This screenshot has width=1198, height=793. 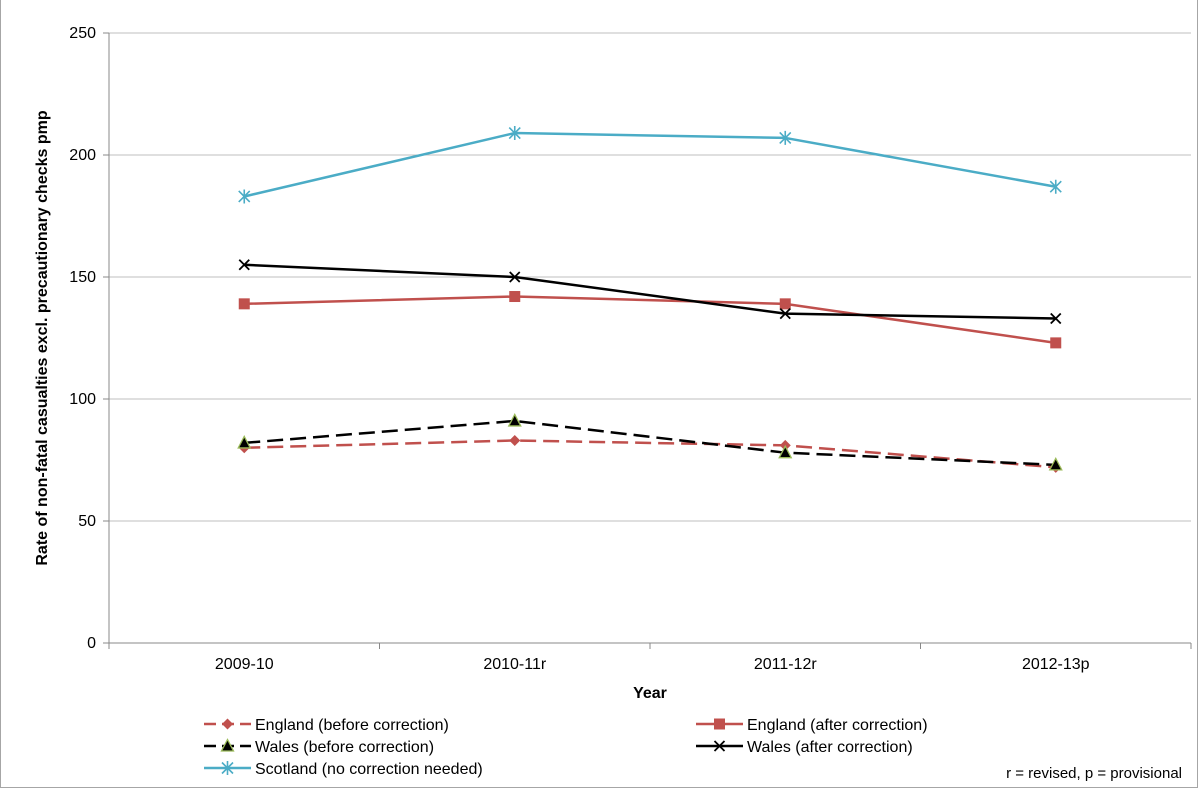 I want to click on legend-item-4: Scotland (no correction needed), so click(x=343, y=769).